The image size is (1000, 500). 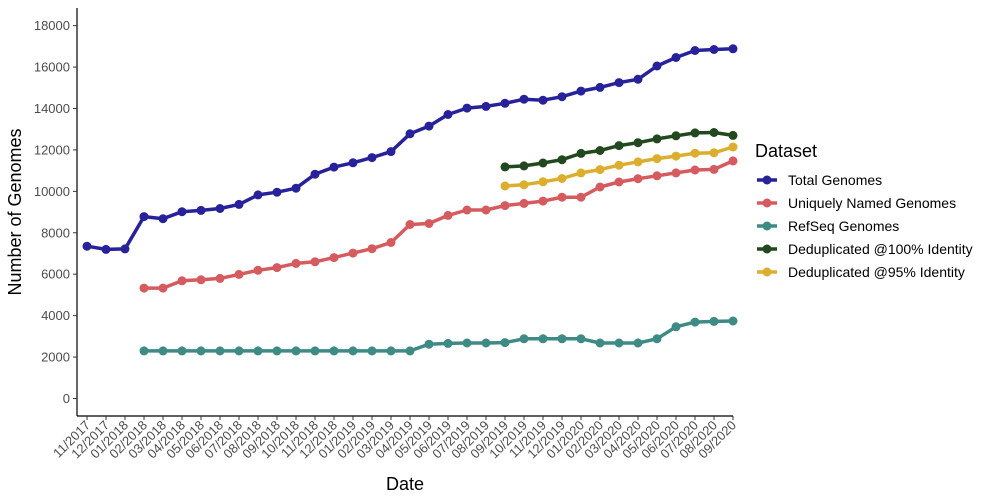 What do you see at coordinates (876, 272) in the screenshot?
I see `legend-label: Deduplicated @95% Identity` at bounding box center [876, 272].